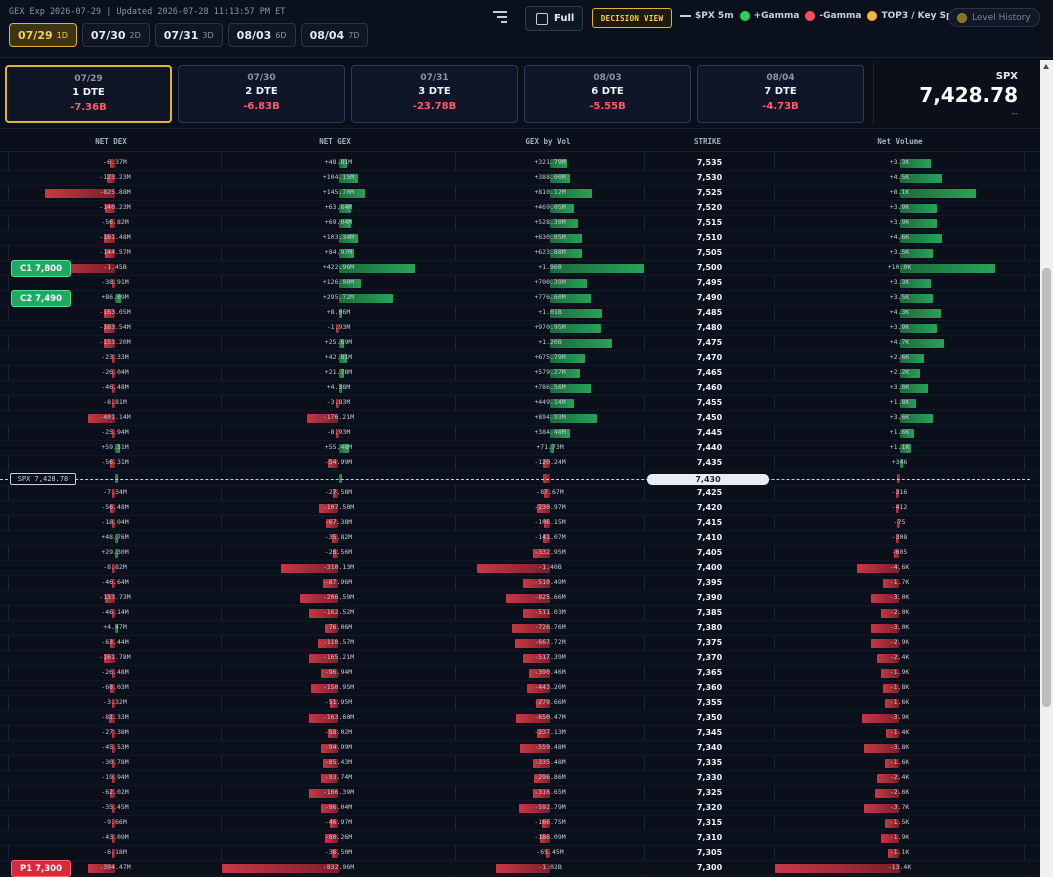  What do you see at coordinates (520, 793) in the screenshot?
I see `table-row: -62.02M -166.39M -316.65M 7,325 -2.6K` at bounding box center [520, 793].